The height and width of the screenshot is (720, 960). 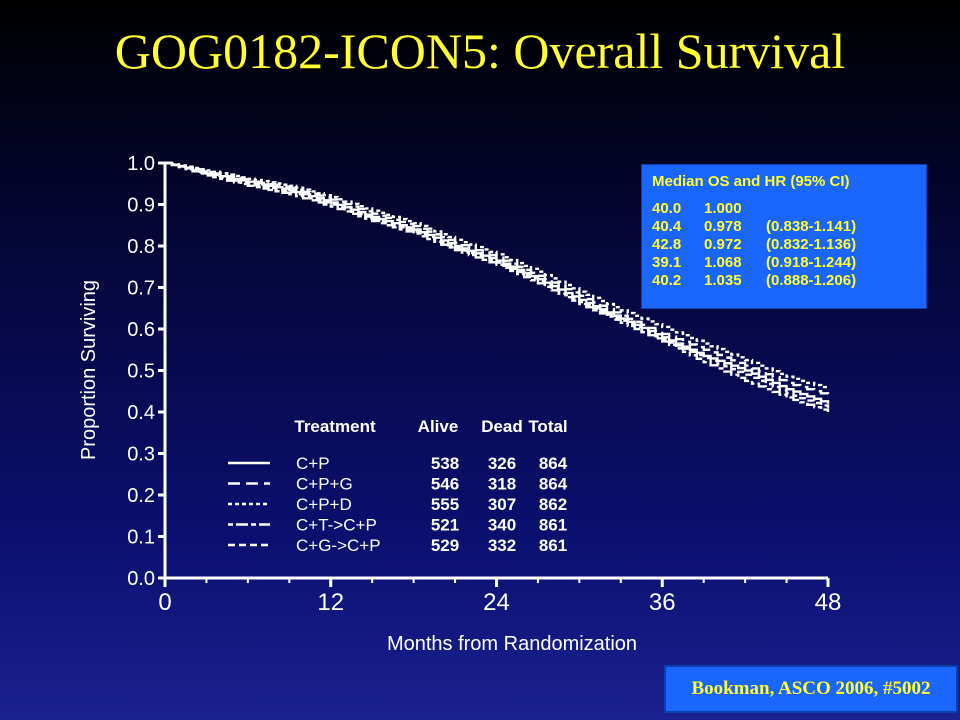 What do you see at coordinates (141, 579) in the screenshot?
I see `y-tick-label: 0.0` at bounding box center [141, 579].